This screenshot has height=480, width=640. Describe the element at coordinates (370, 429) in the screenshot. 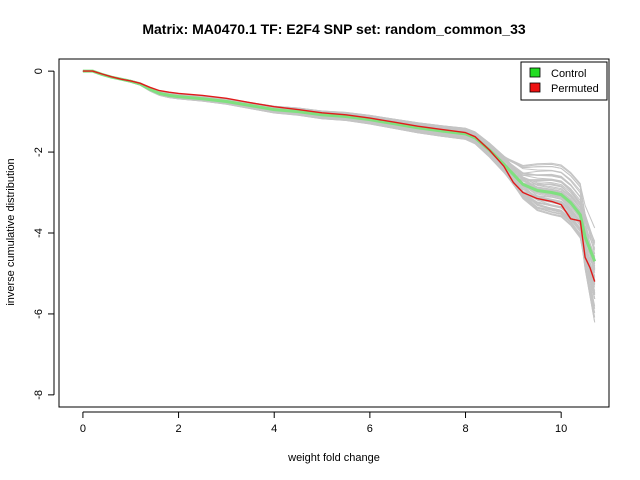

I see `x-tick-label: 6` at that location.